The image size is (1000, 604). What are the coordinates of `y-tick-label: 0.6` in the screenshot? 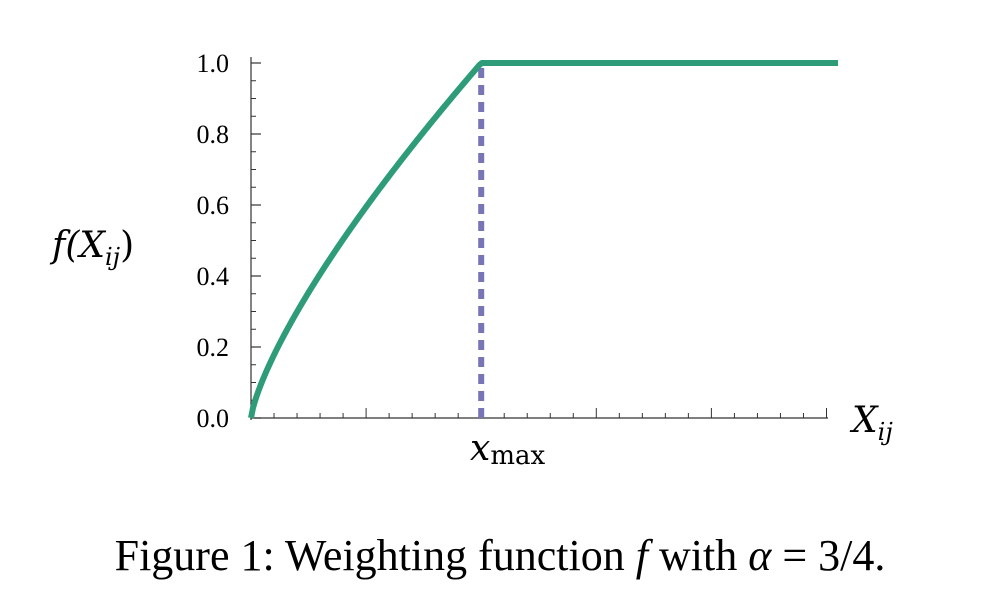 It's located at (213, 205).